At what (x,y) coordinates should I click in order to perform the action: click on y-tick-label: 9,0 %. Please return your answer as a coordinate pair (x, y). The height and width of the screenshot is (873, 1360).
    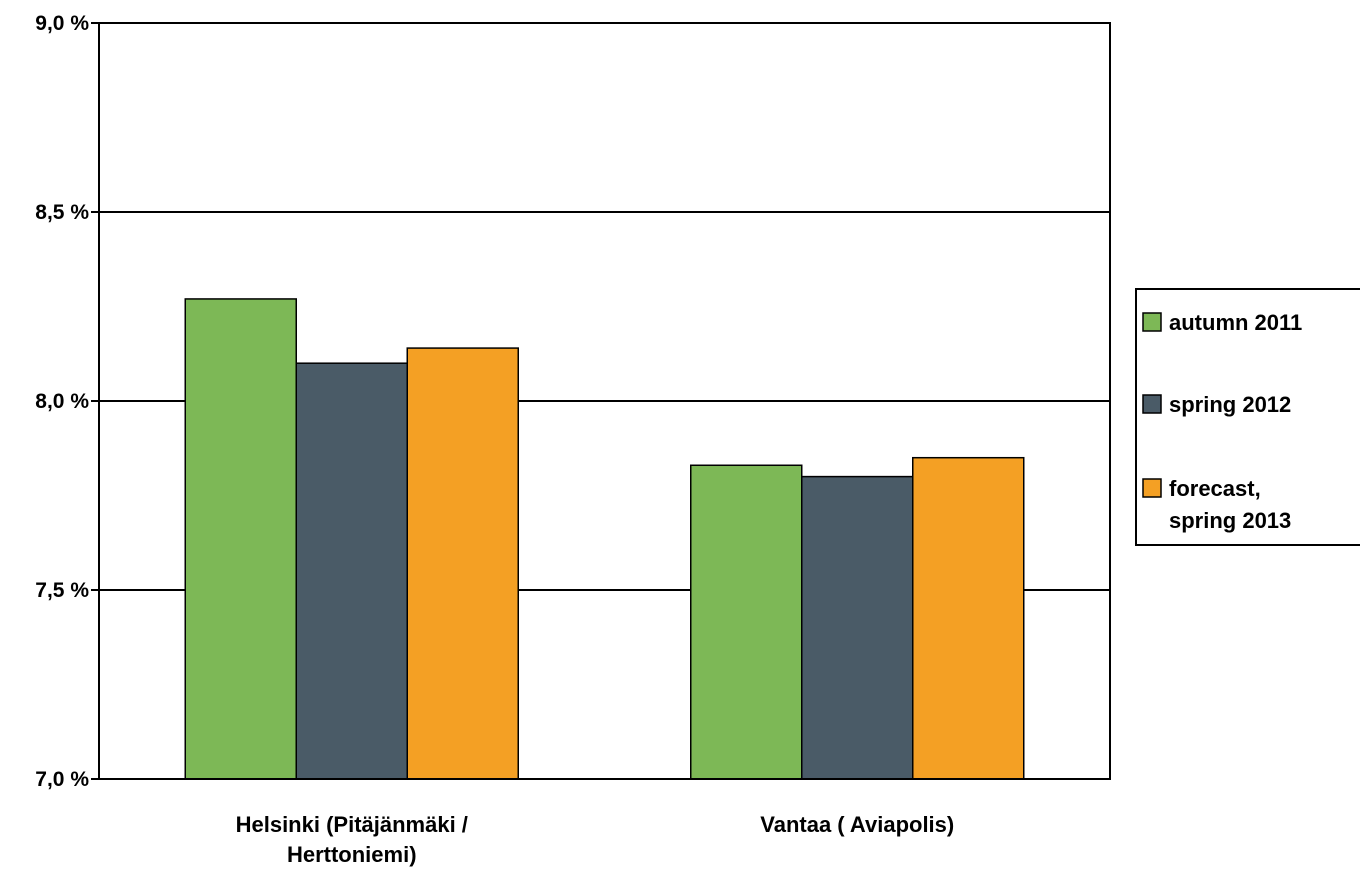
    Looking at the image, I should click on (62, 23).